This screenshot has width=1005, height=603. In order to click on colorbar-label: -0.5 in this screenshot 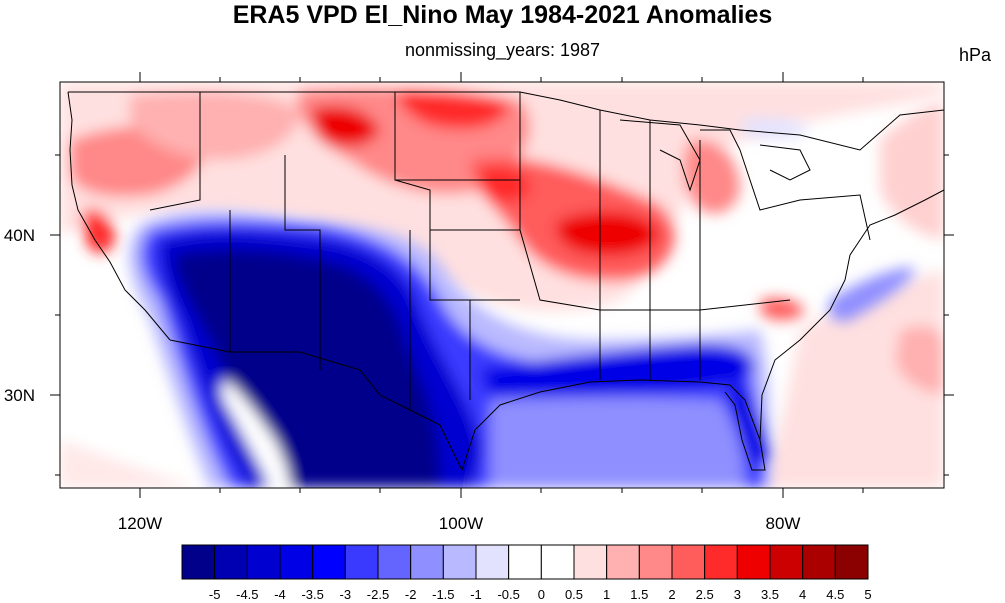, I will do `click(508, 594)`.